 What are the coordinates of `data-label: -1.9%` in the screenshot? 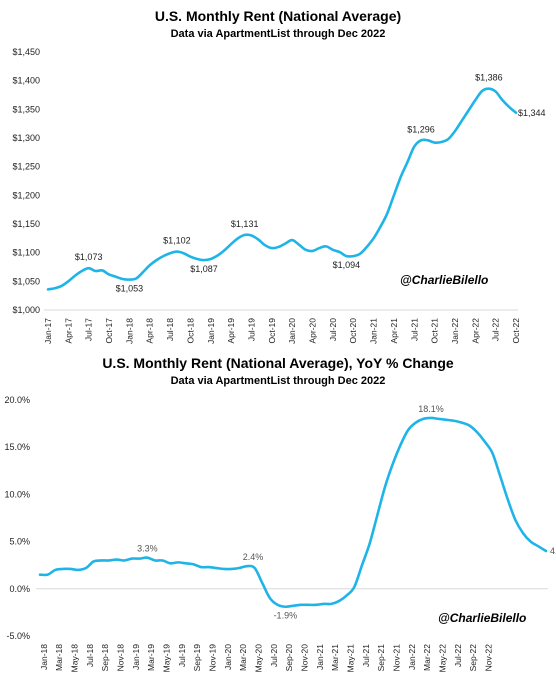 It's located at (286, 616).